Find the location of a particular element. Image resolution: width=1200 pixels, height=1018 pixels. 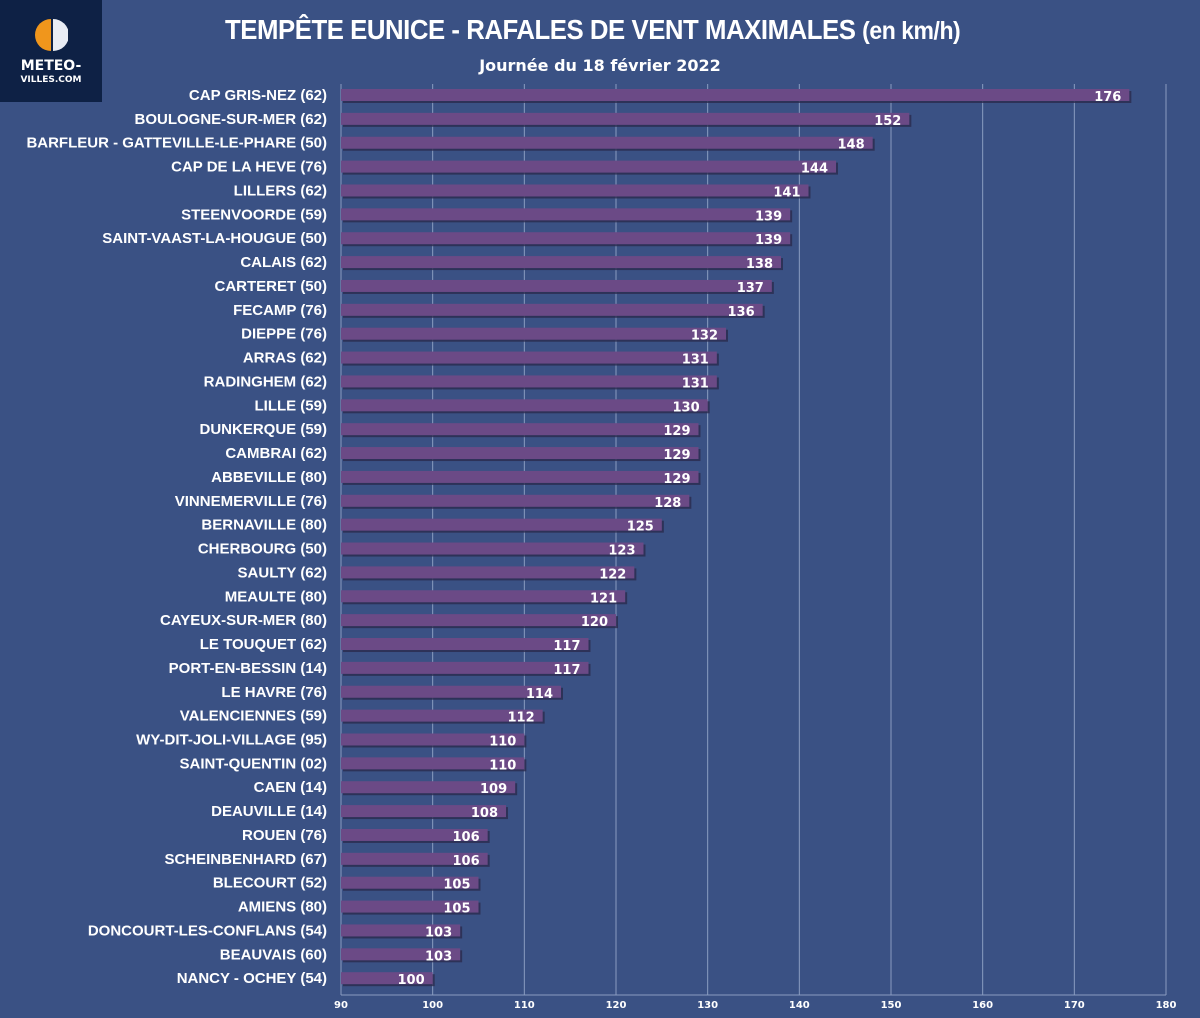

x-tick-label: 180 is located at coordinates (1166, 1005).